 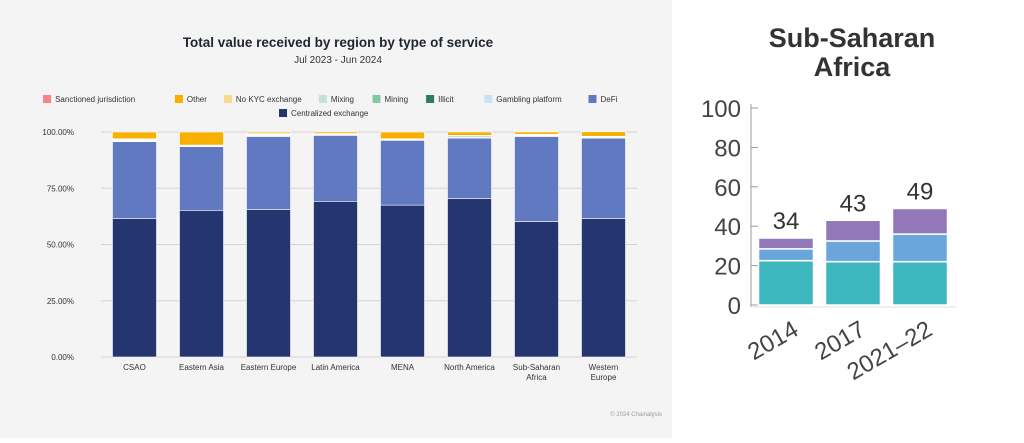 I want to click on bar-latin-america-other, so click(x=336, y=133).